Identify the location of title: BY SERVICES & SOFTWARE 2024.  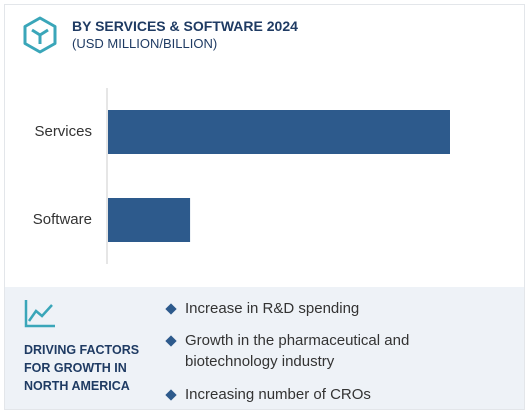
(185, 26).